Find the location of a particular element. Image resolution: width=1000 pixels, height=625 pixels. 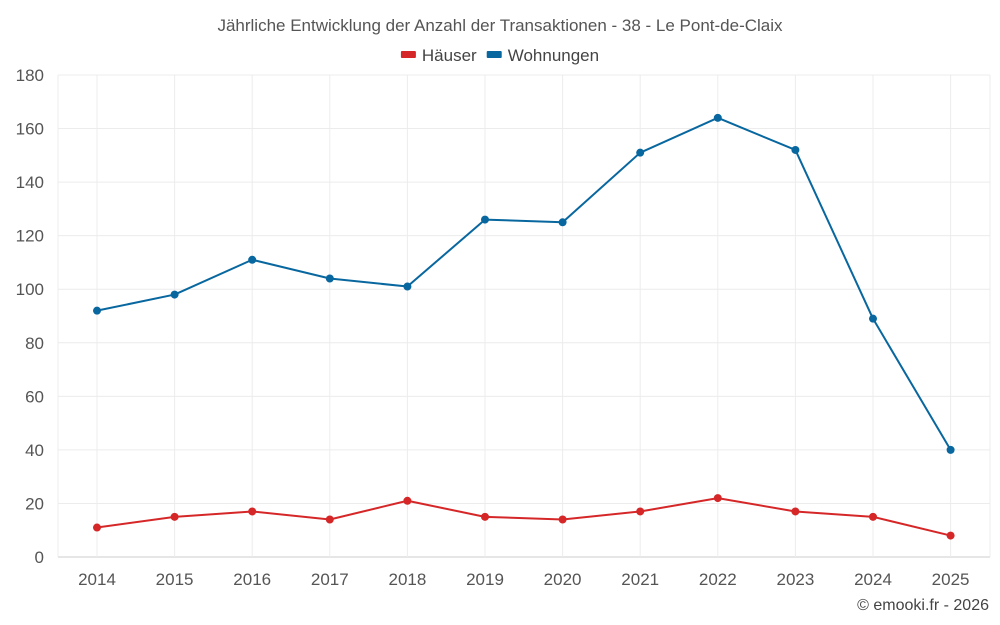

y-tick-label-20: 20 is located at coordinates (34, 503).